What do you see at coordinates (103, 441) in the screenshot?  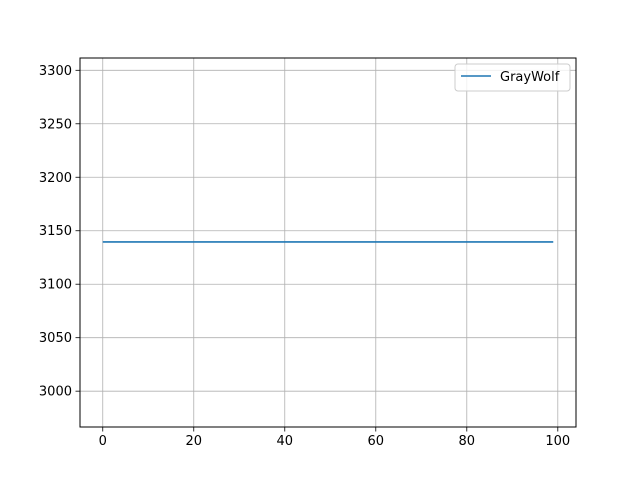 I see `x-tick-label: 0` at bounding box center [103, 441].